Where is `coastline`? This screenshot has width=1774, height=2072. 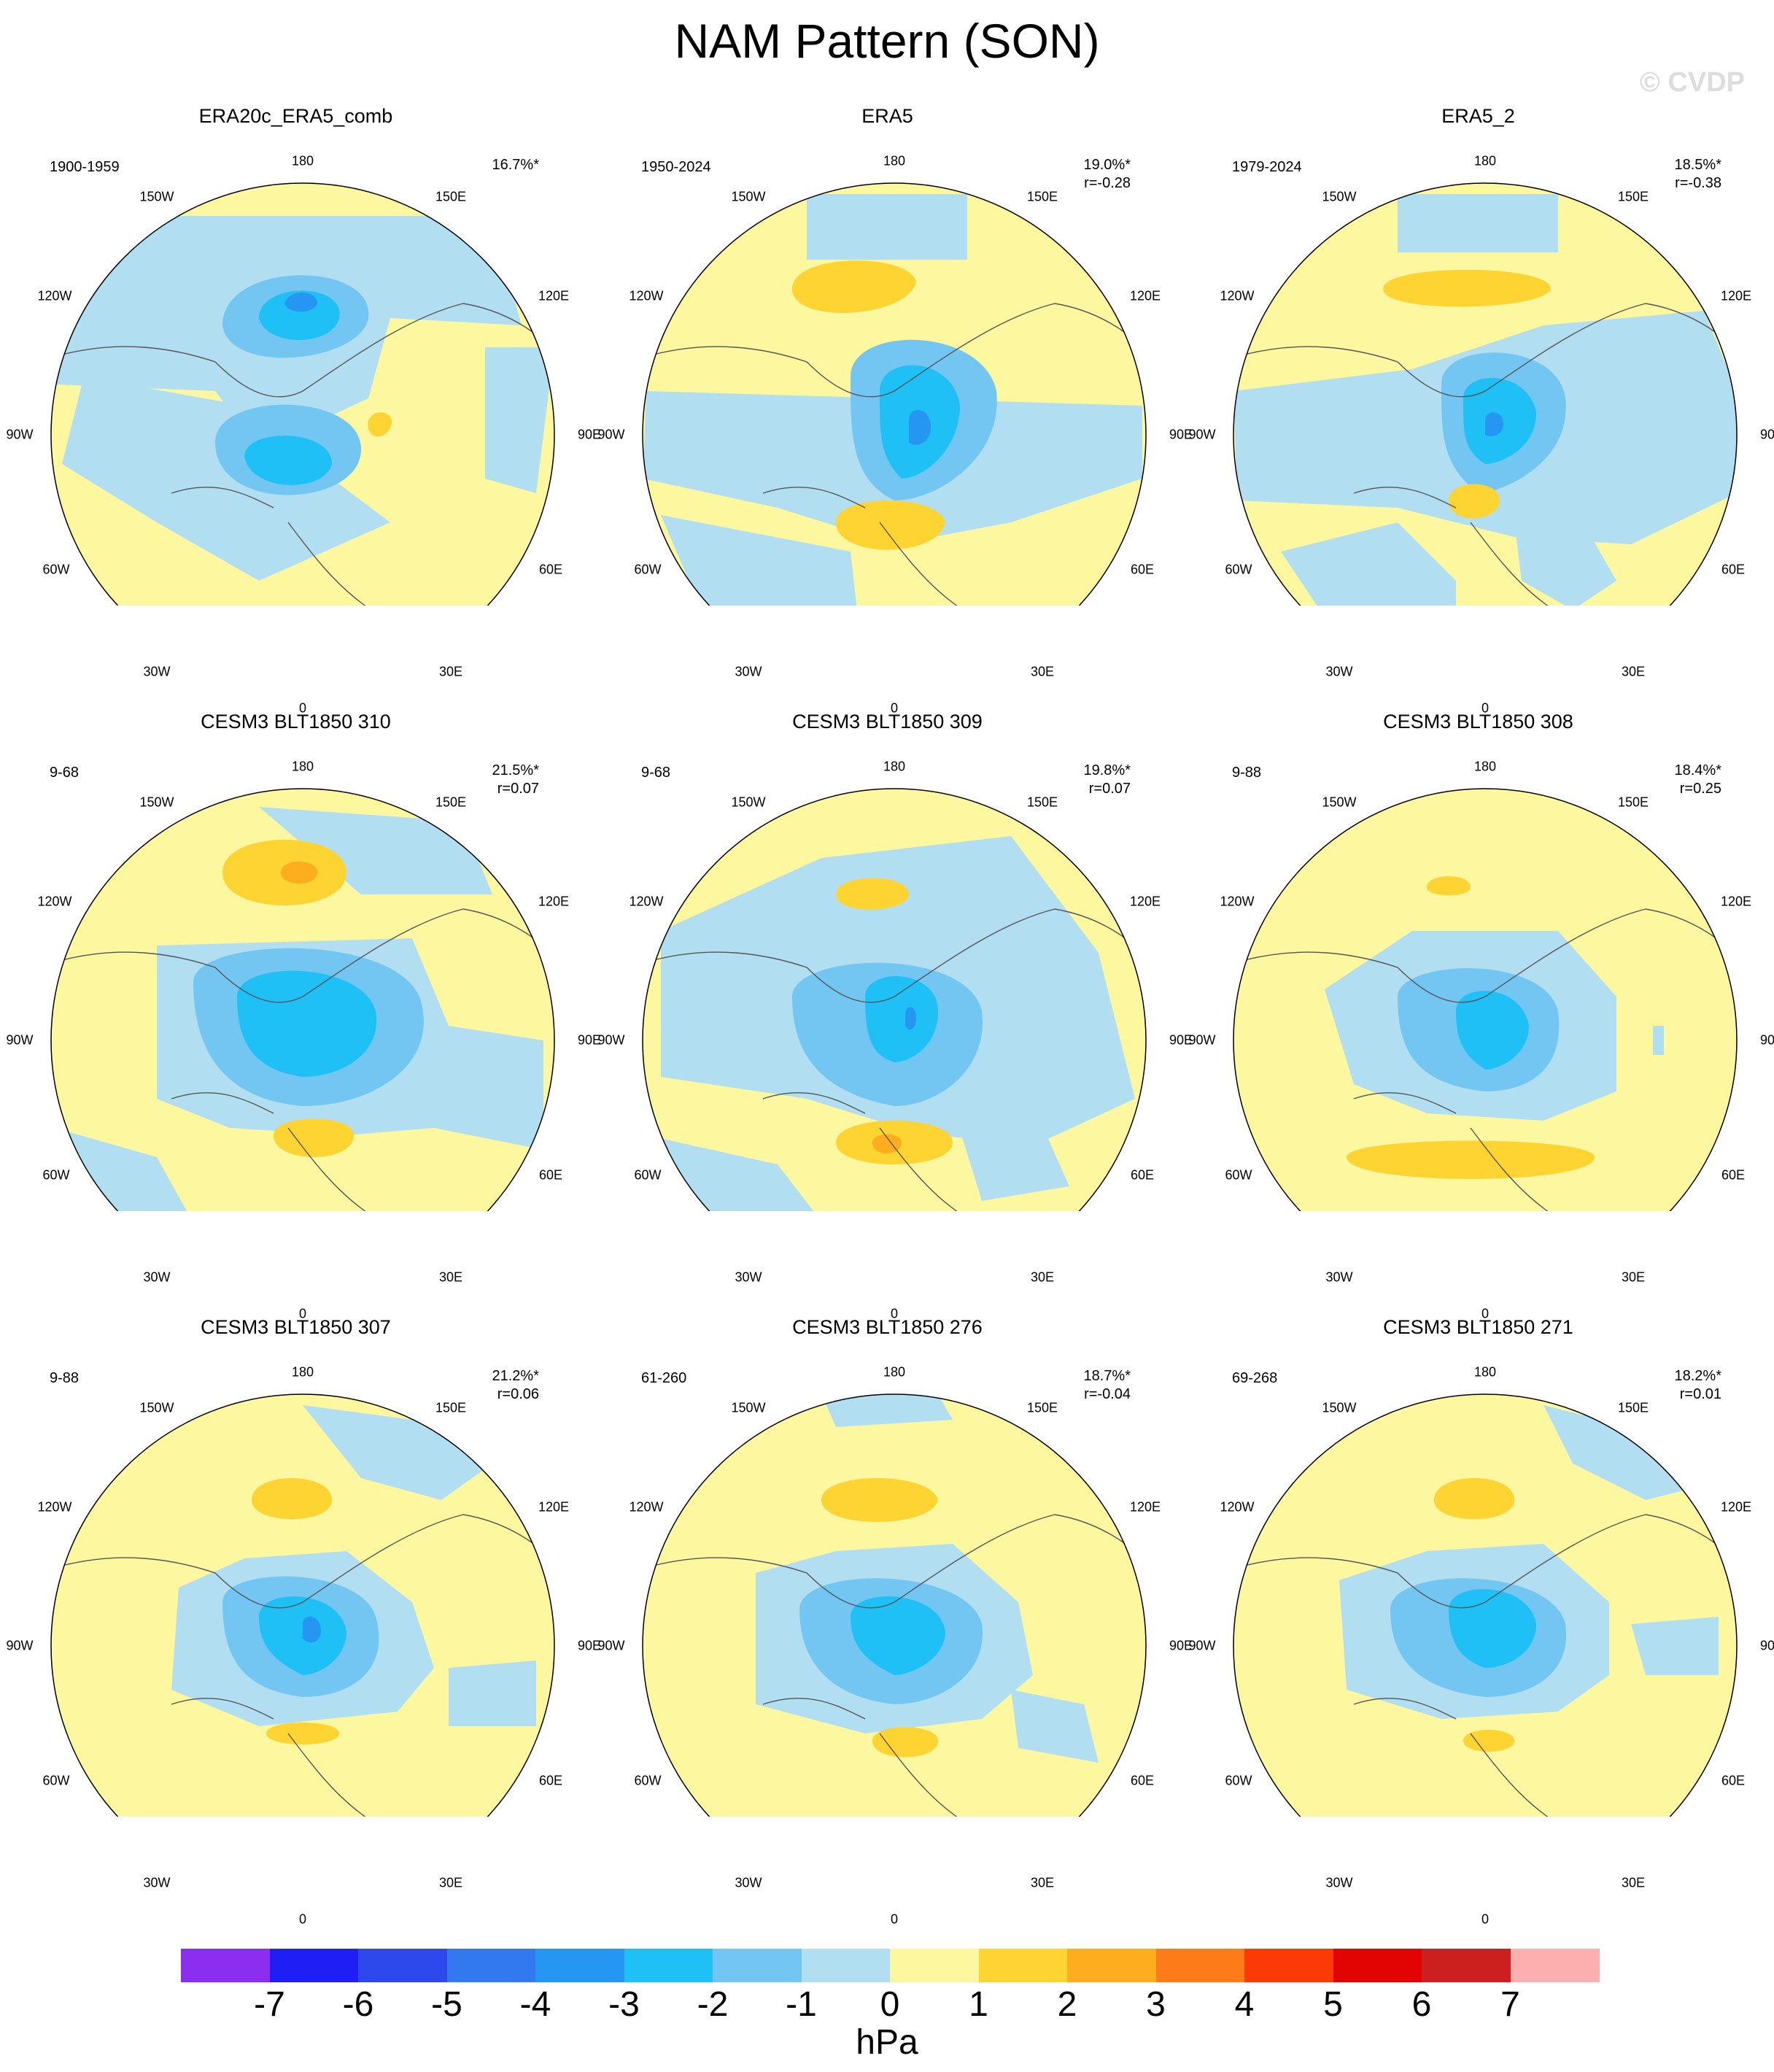 coastline is located at coordinates (898, 1665).